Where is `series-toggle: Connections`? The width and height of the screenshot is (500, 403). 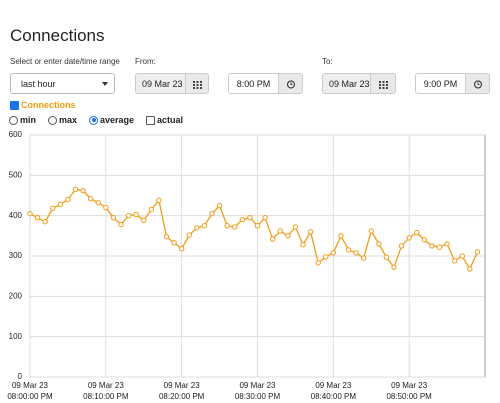
series-toggle: Connections is located at coordinates (43, 105).